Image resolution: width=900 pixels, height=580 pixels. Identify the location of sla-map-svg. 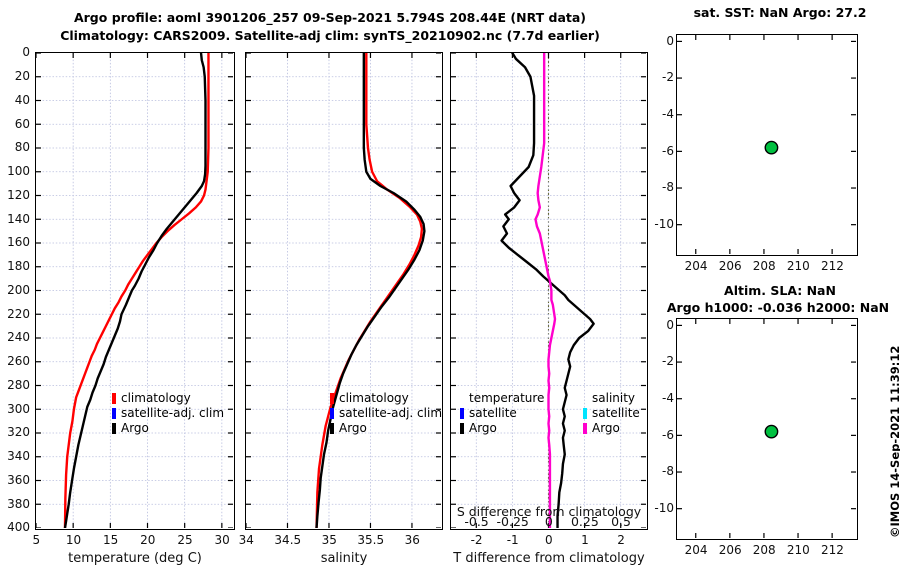
(766, 428).